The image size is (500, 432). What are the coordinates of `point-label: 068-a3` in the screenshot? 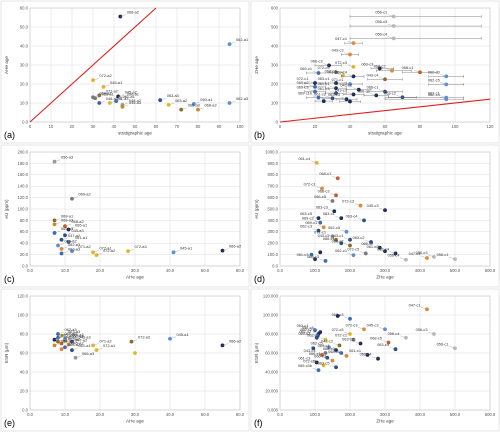 It's located at (67, 340).